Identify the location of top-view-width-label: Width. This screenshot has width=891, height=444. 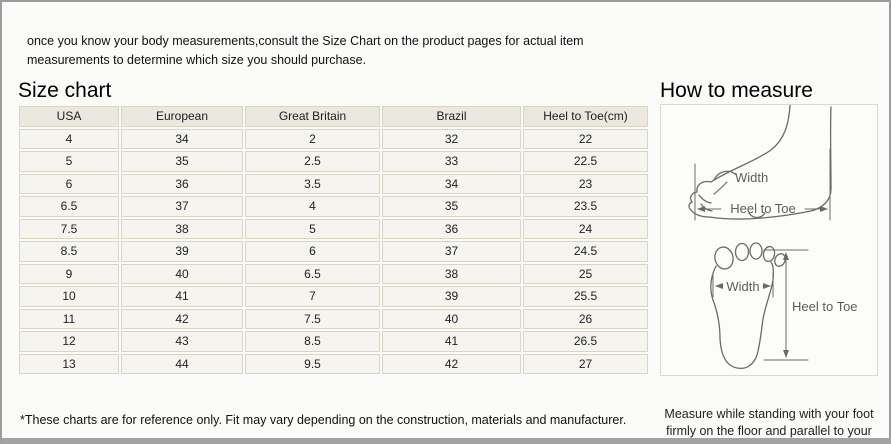
(742, 286).